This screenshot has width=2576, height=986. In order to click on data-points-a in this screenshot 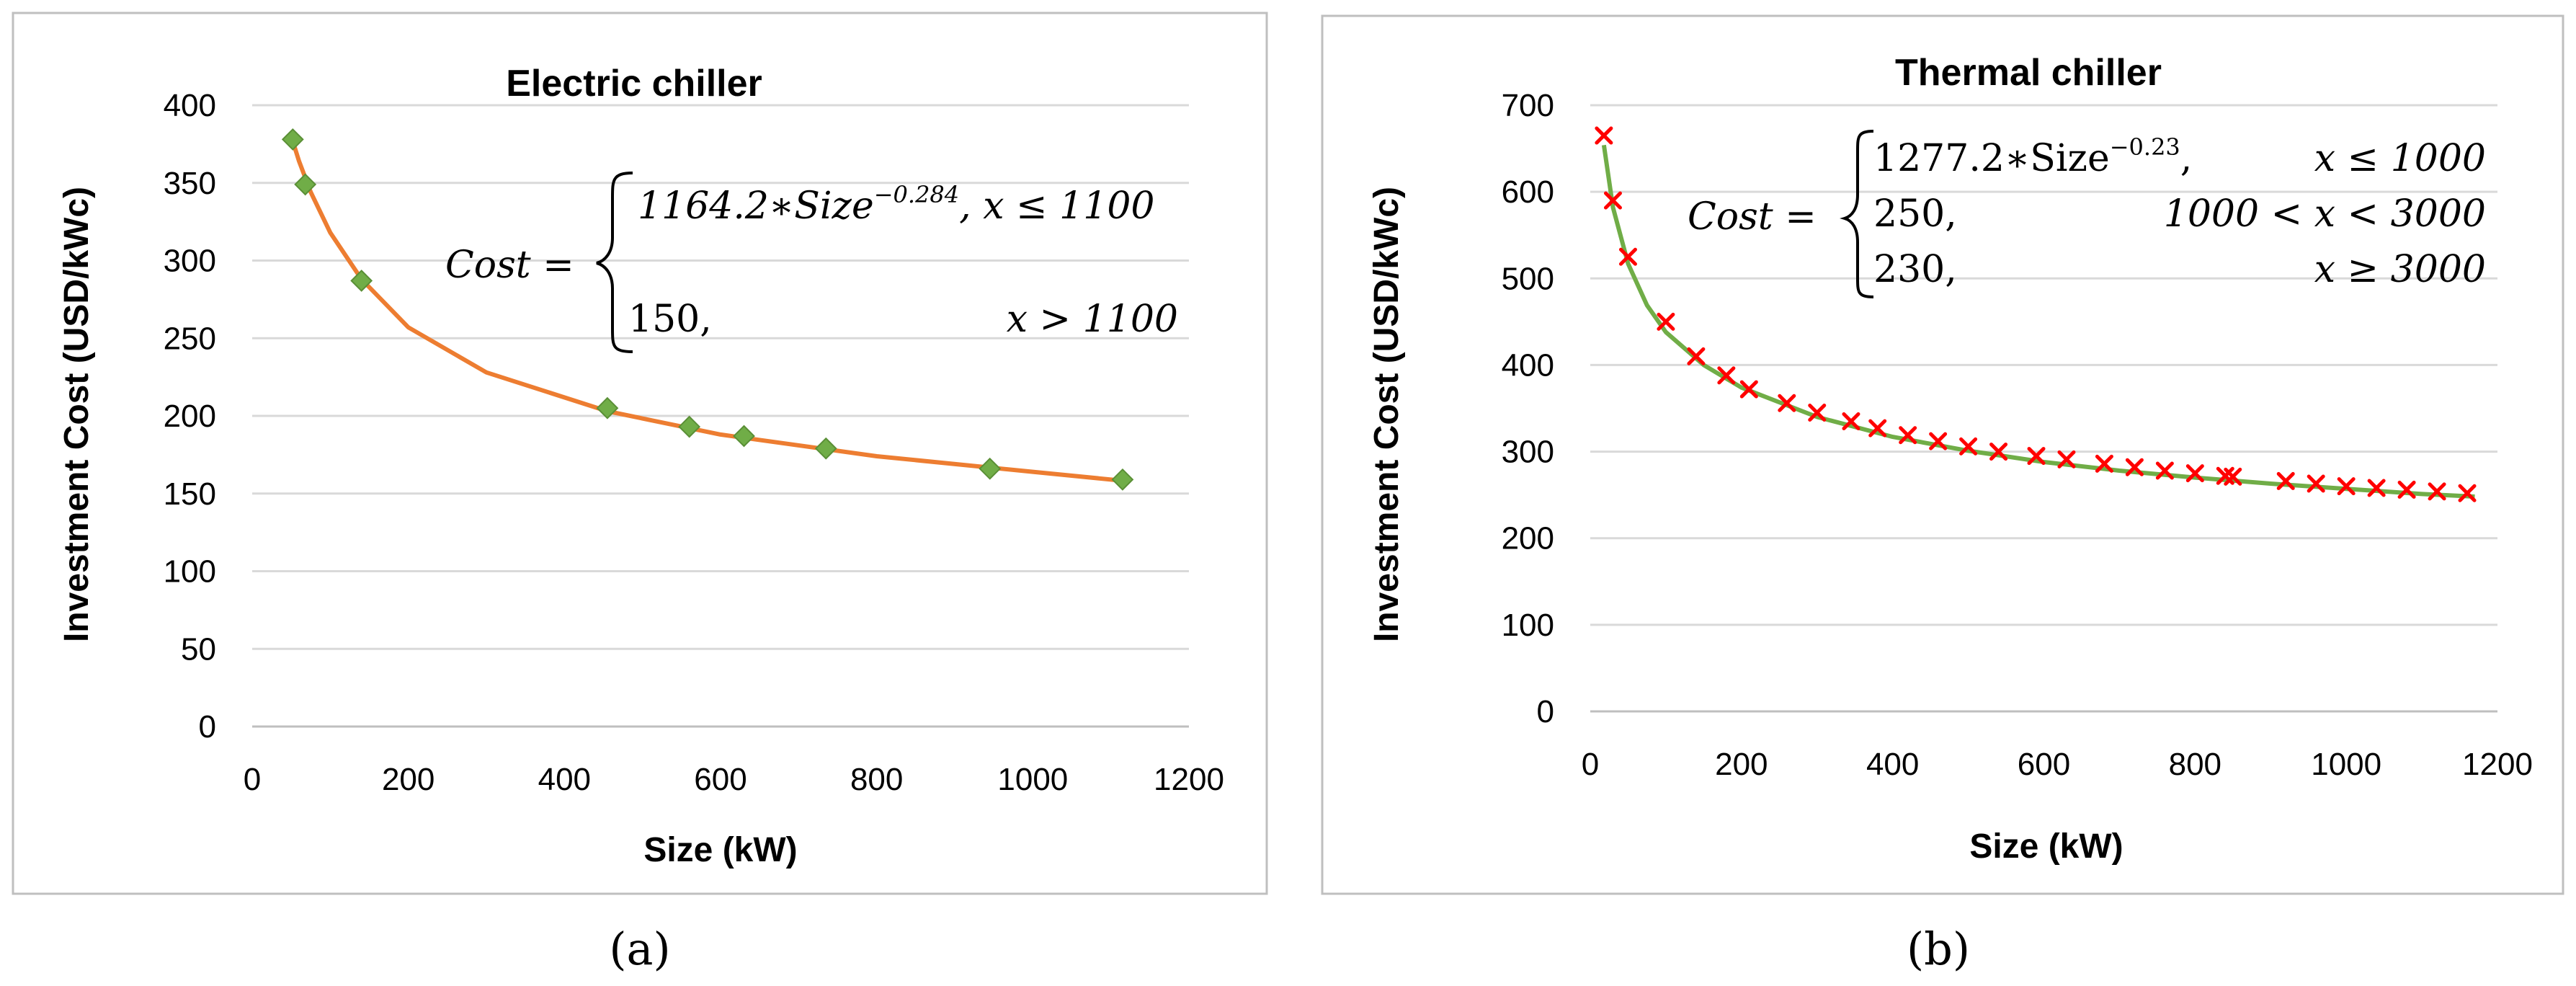, I will do `click(707, 309)`.